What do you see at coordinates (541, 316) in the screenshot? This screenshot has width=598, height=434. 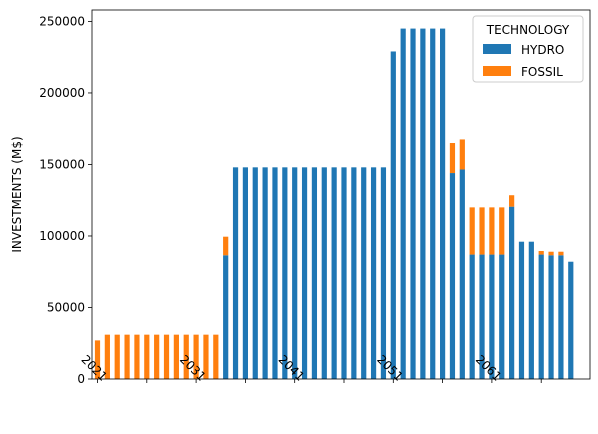 I see `bar-hydro-2066` at bounding box center [541, 316].